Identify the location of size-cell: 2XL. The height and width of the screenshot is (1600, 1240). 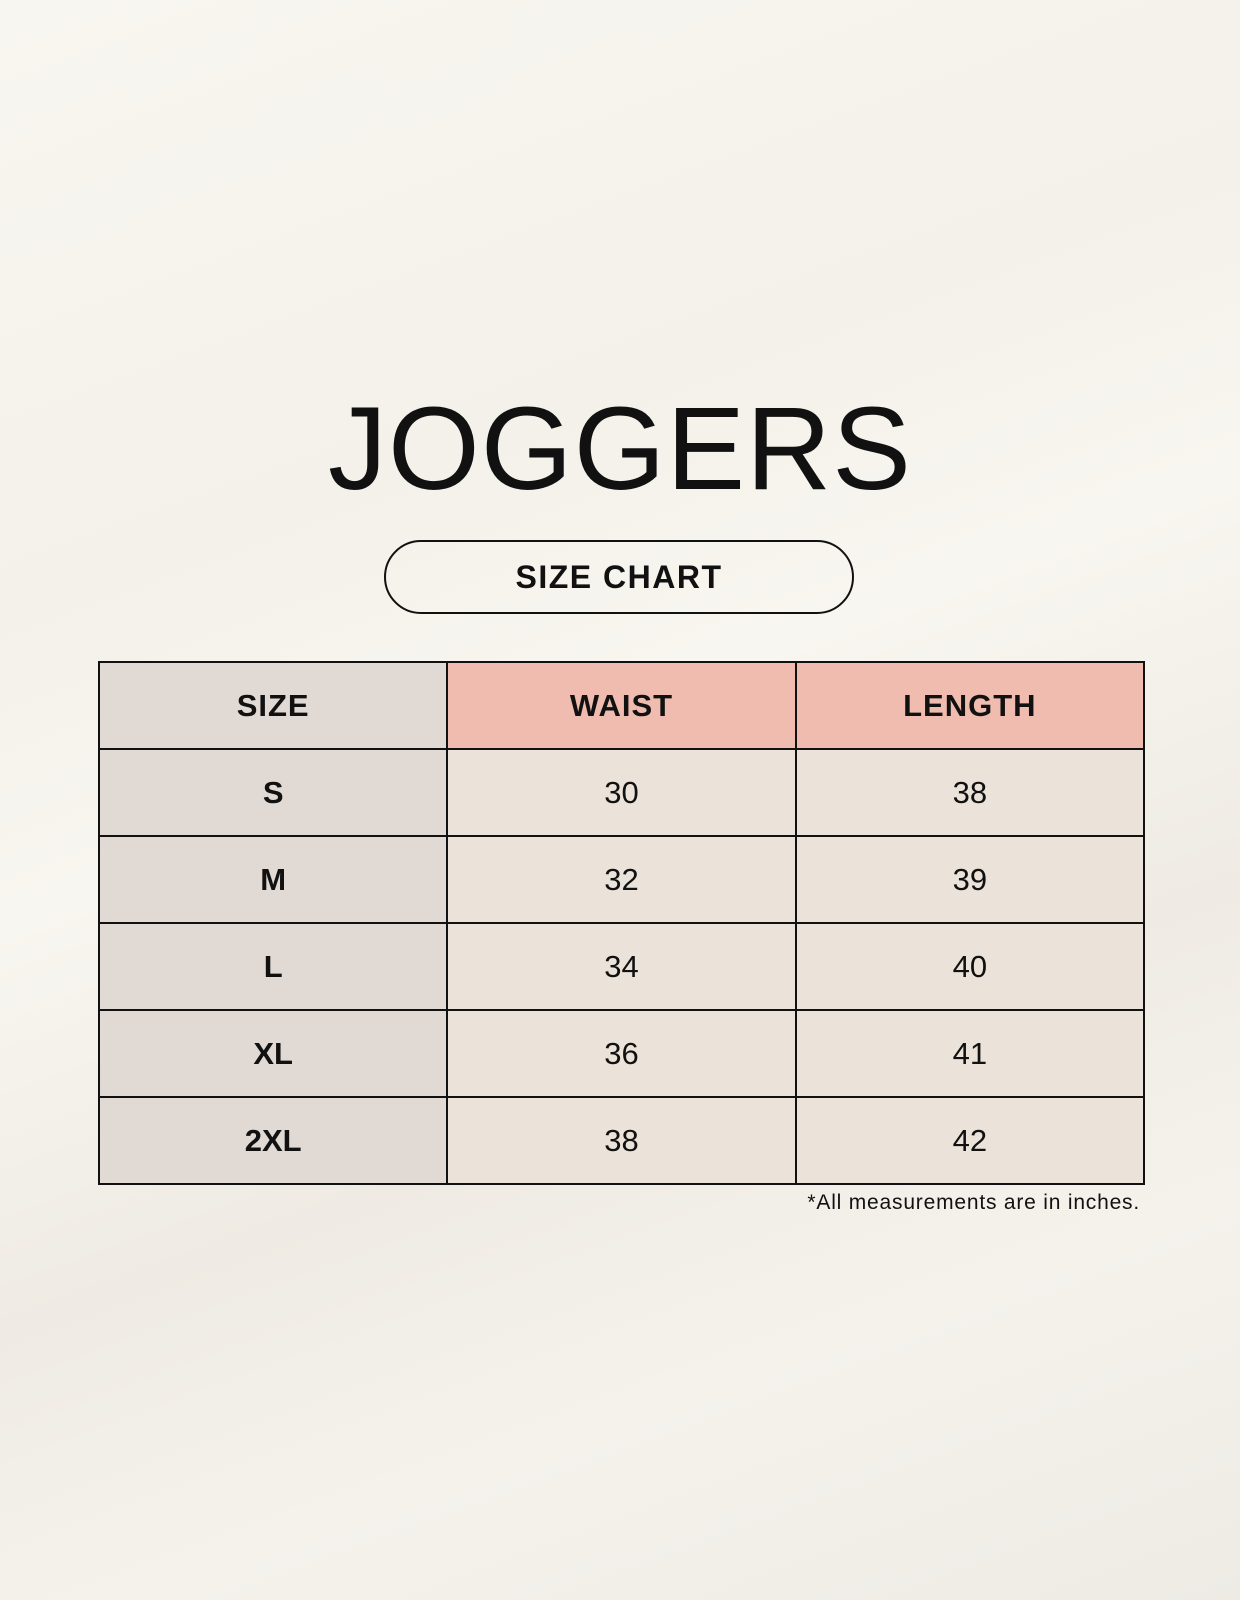
(273, 1140).